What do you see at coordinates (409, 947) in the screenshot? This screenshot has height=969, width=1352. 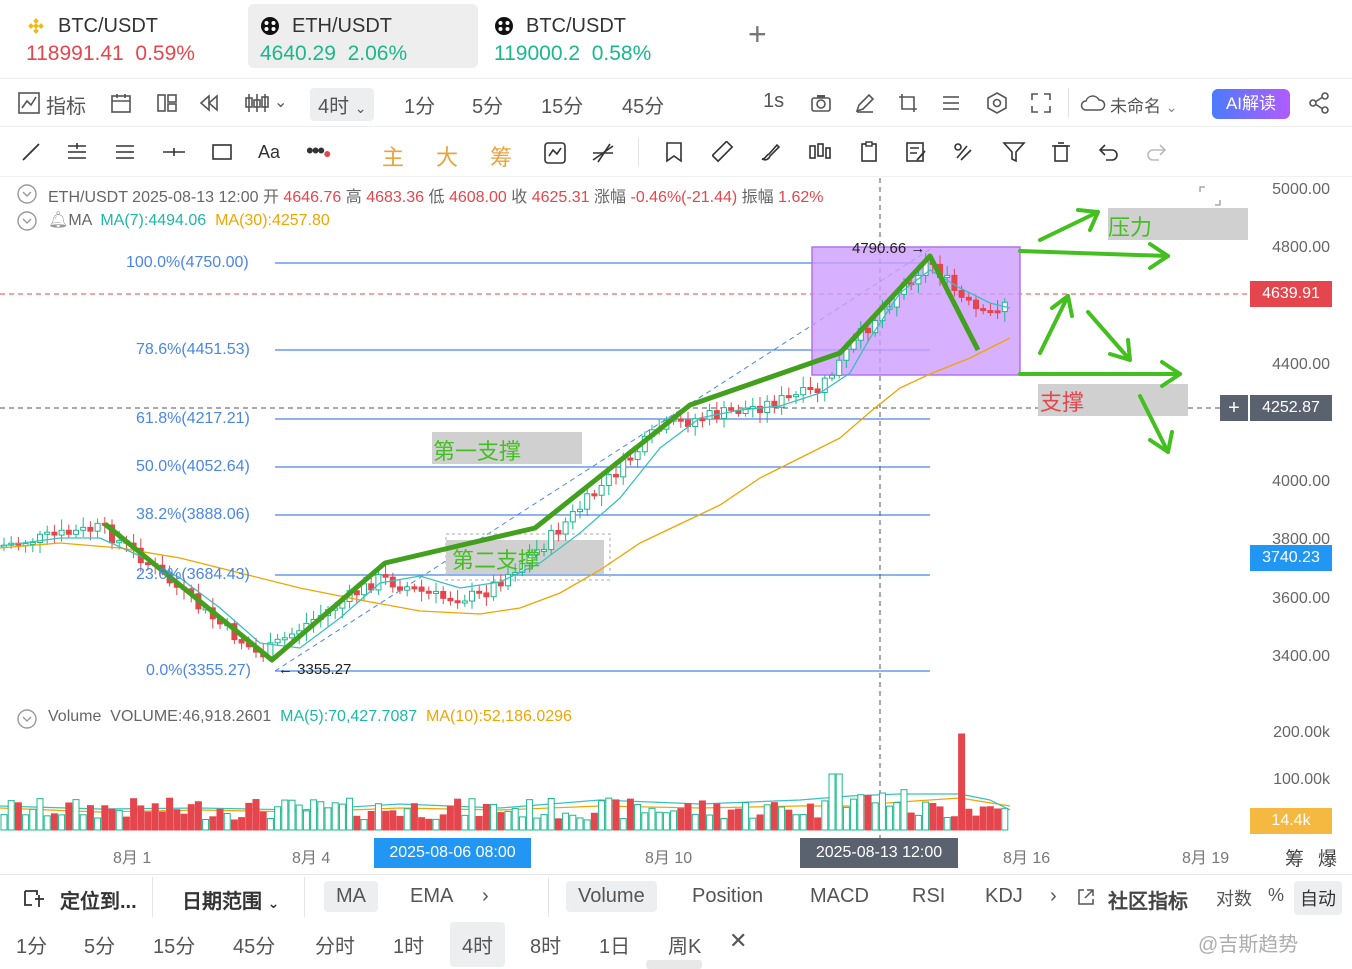 I see `interval-option: 1时` at bounding box center [409, 947].